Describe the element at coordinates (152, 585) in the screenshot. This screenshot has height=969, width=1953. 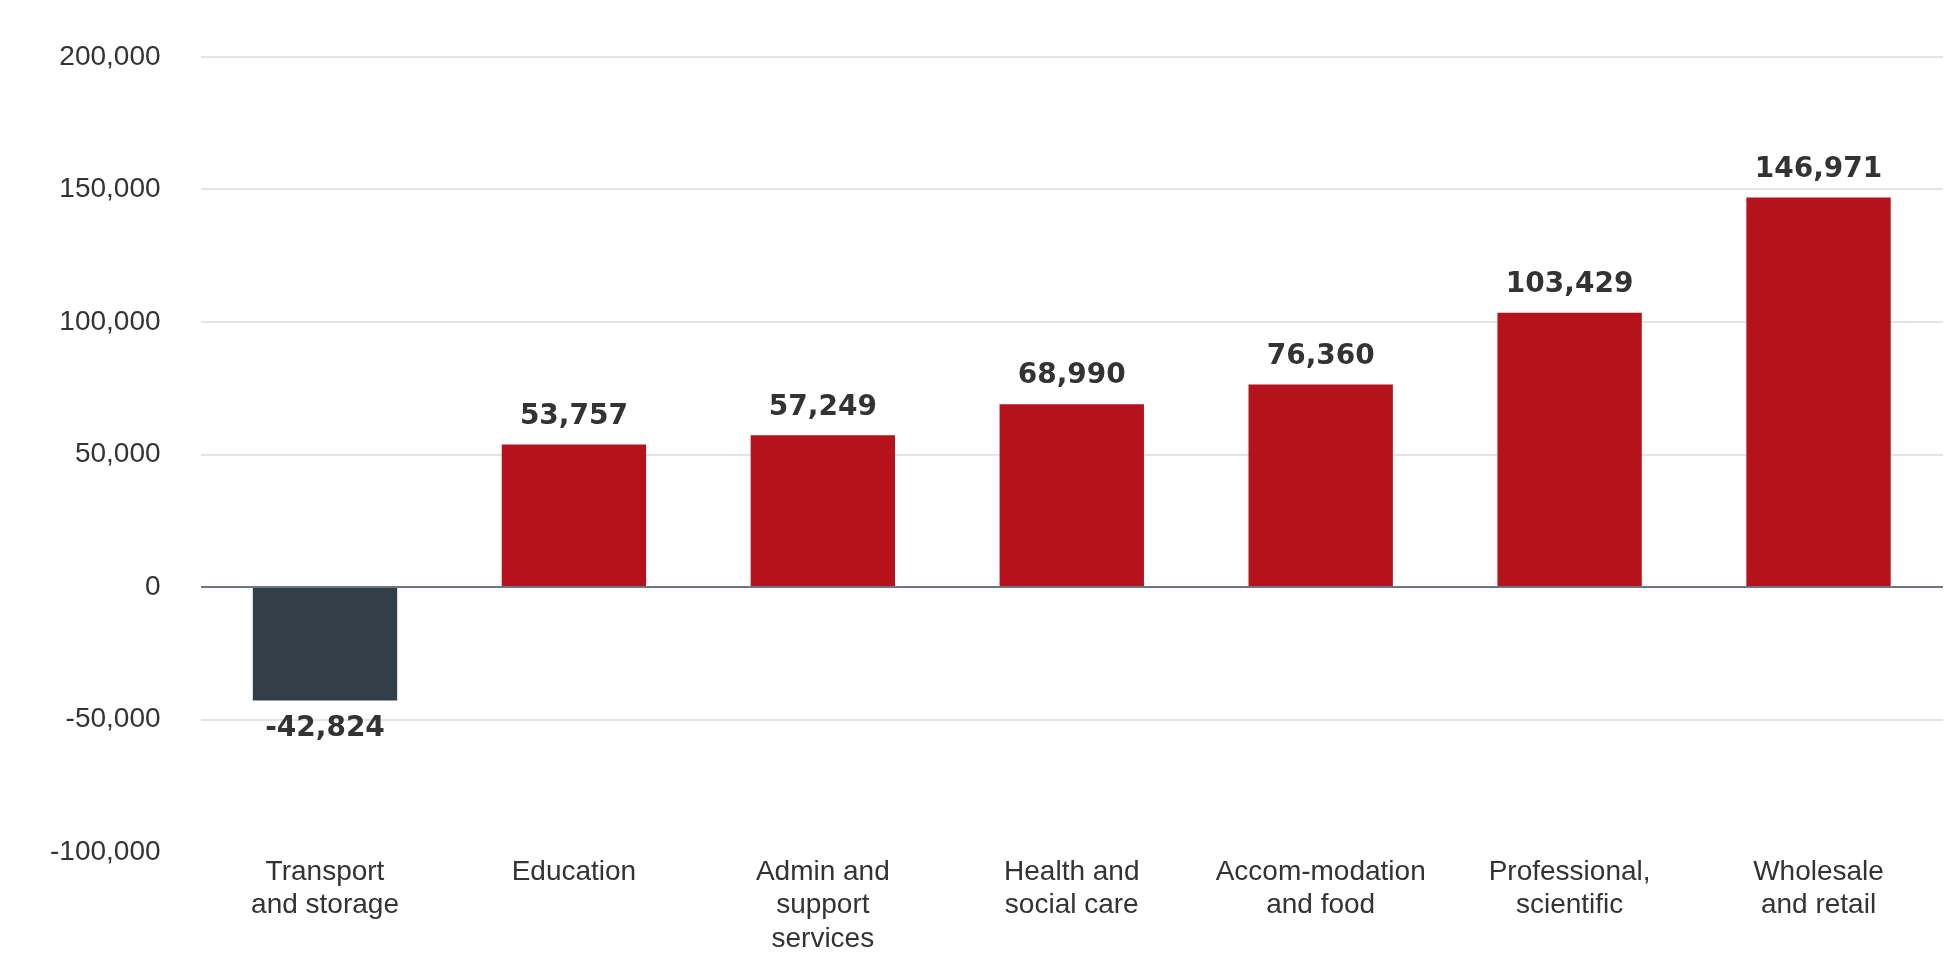
I see `y-tick-label: 0` at that location.